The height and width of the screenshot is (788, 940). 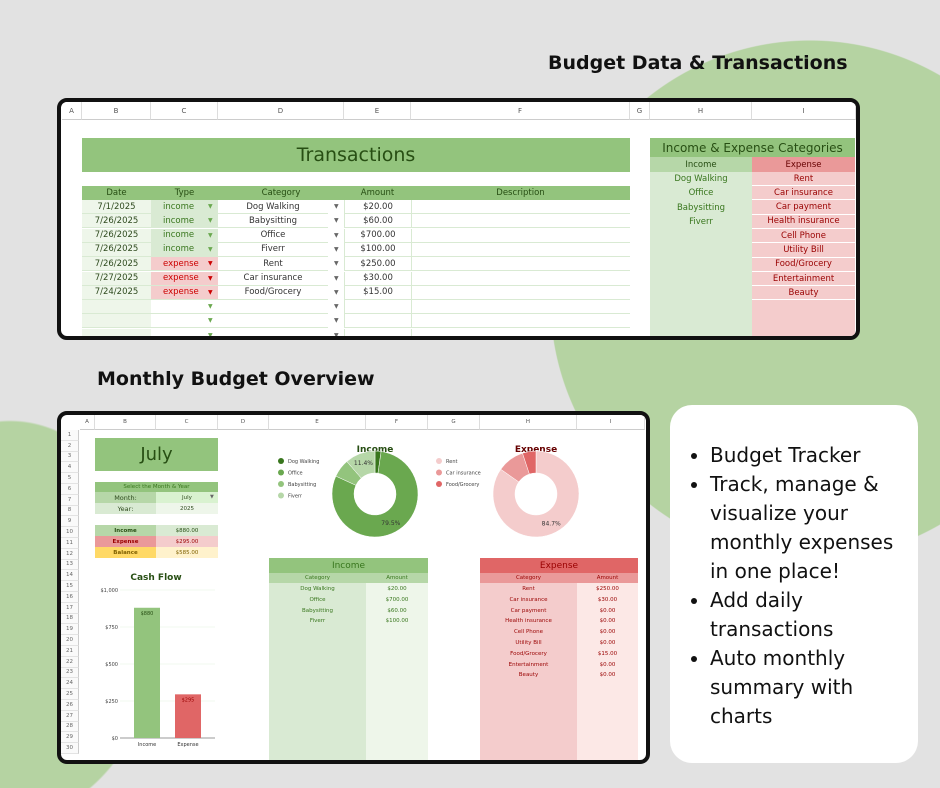 I want to click on date-cell: 7/24/2025, so click(x=116, y=292).